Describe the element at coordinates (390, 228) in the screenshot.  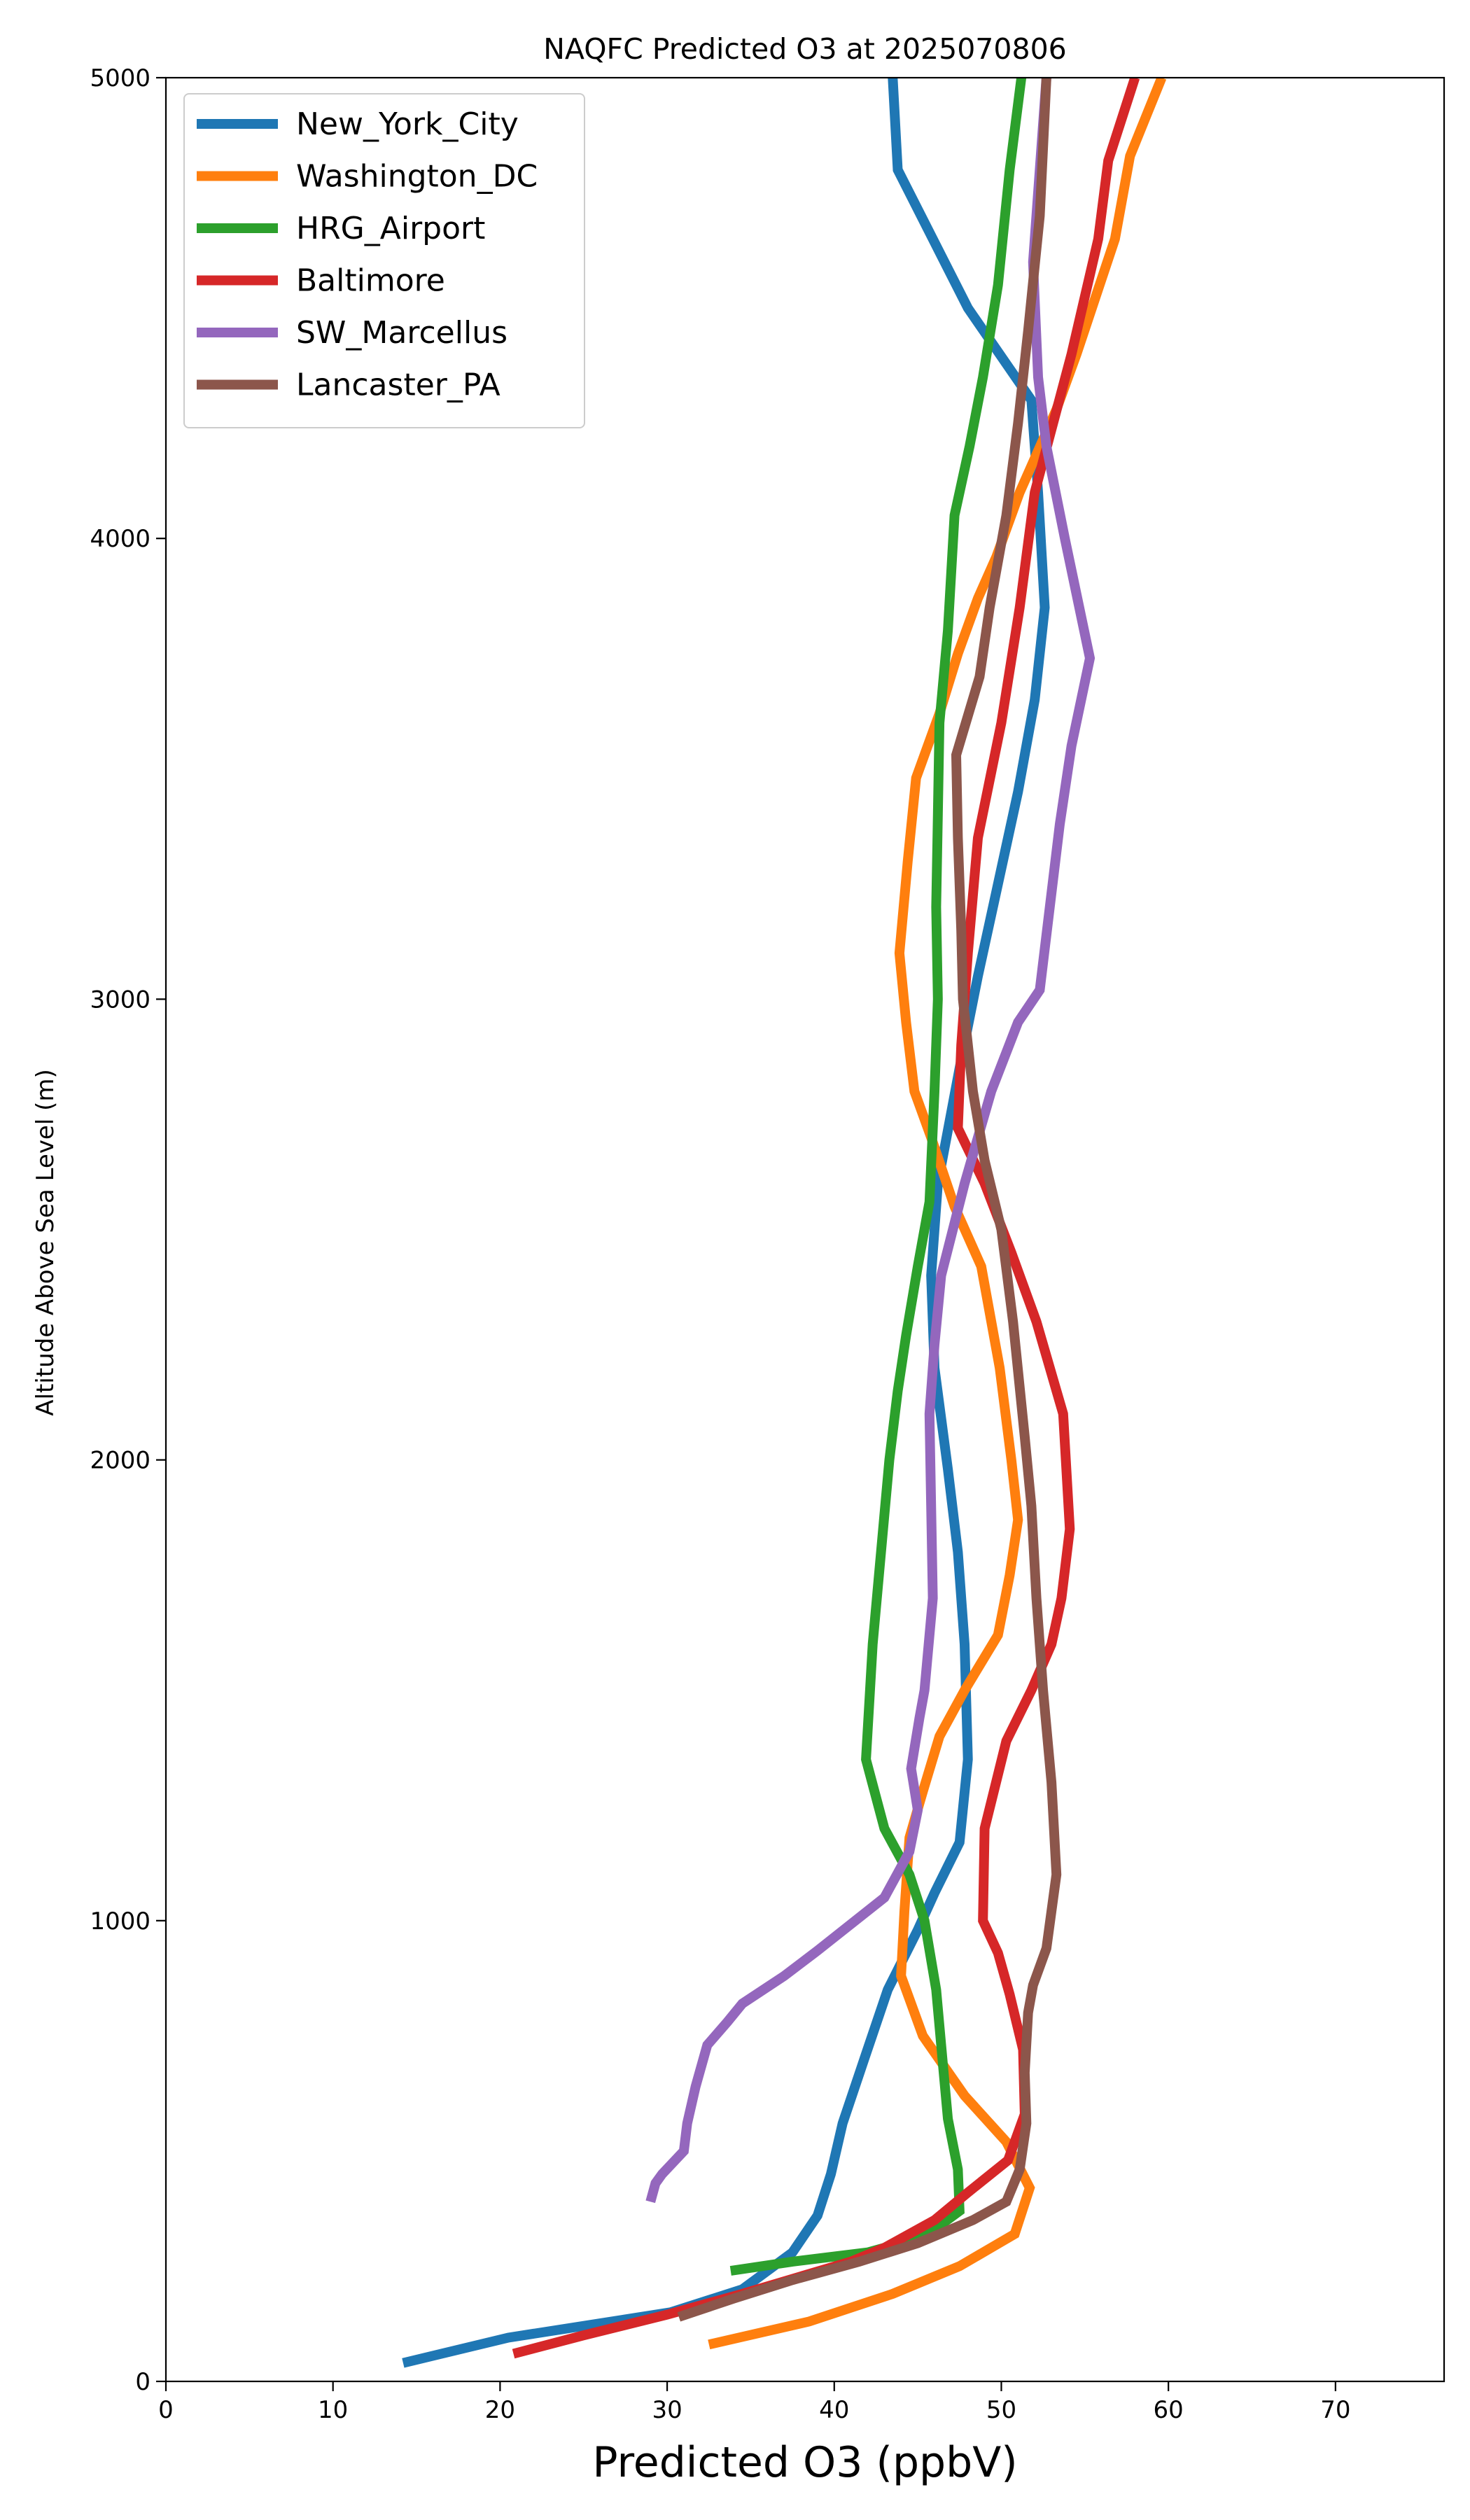
I see `legend-label-hrg-airport: HRG_Airport` at that location.